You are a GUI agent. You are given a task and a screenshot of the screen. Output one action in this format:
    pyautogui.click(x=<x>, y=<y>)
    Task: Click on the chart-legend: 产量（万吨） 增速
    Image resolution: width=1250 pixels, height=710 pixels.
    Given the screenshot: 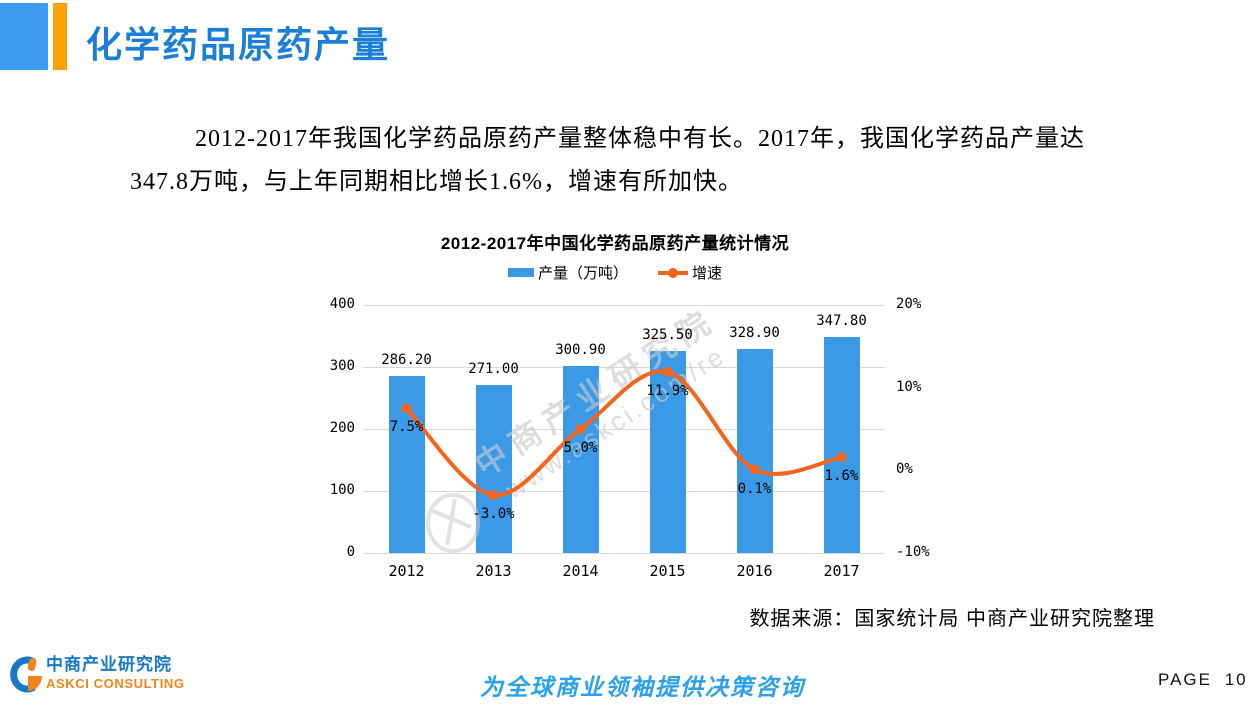 What is the action you would take?
    pyautogui.click(x=615, y=272)
    